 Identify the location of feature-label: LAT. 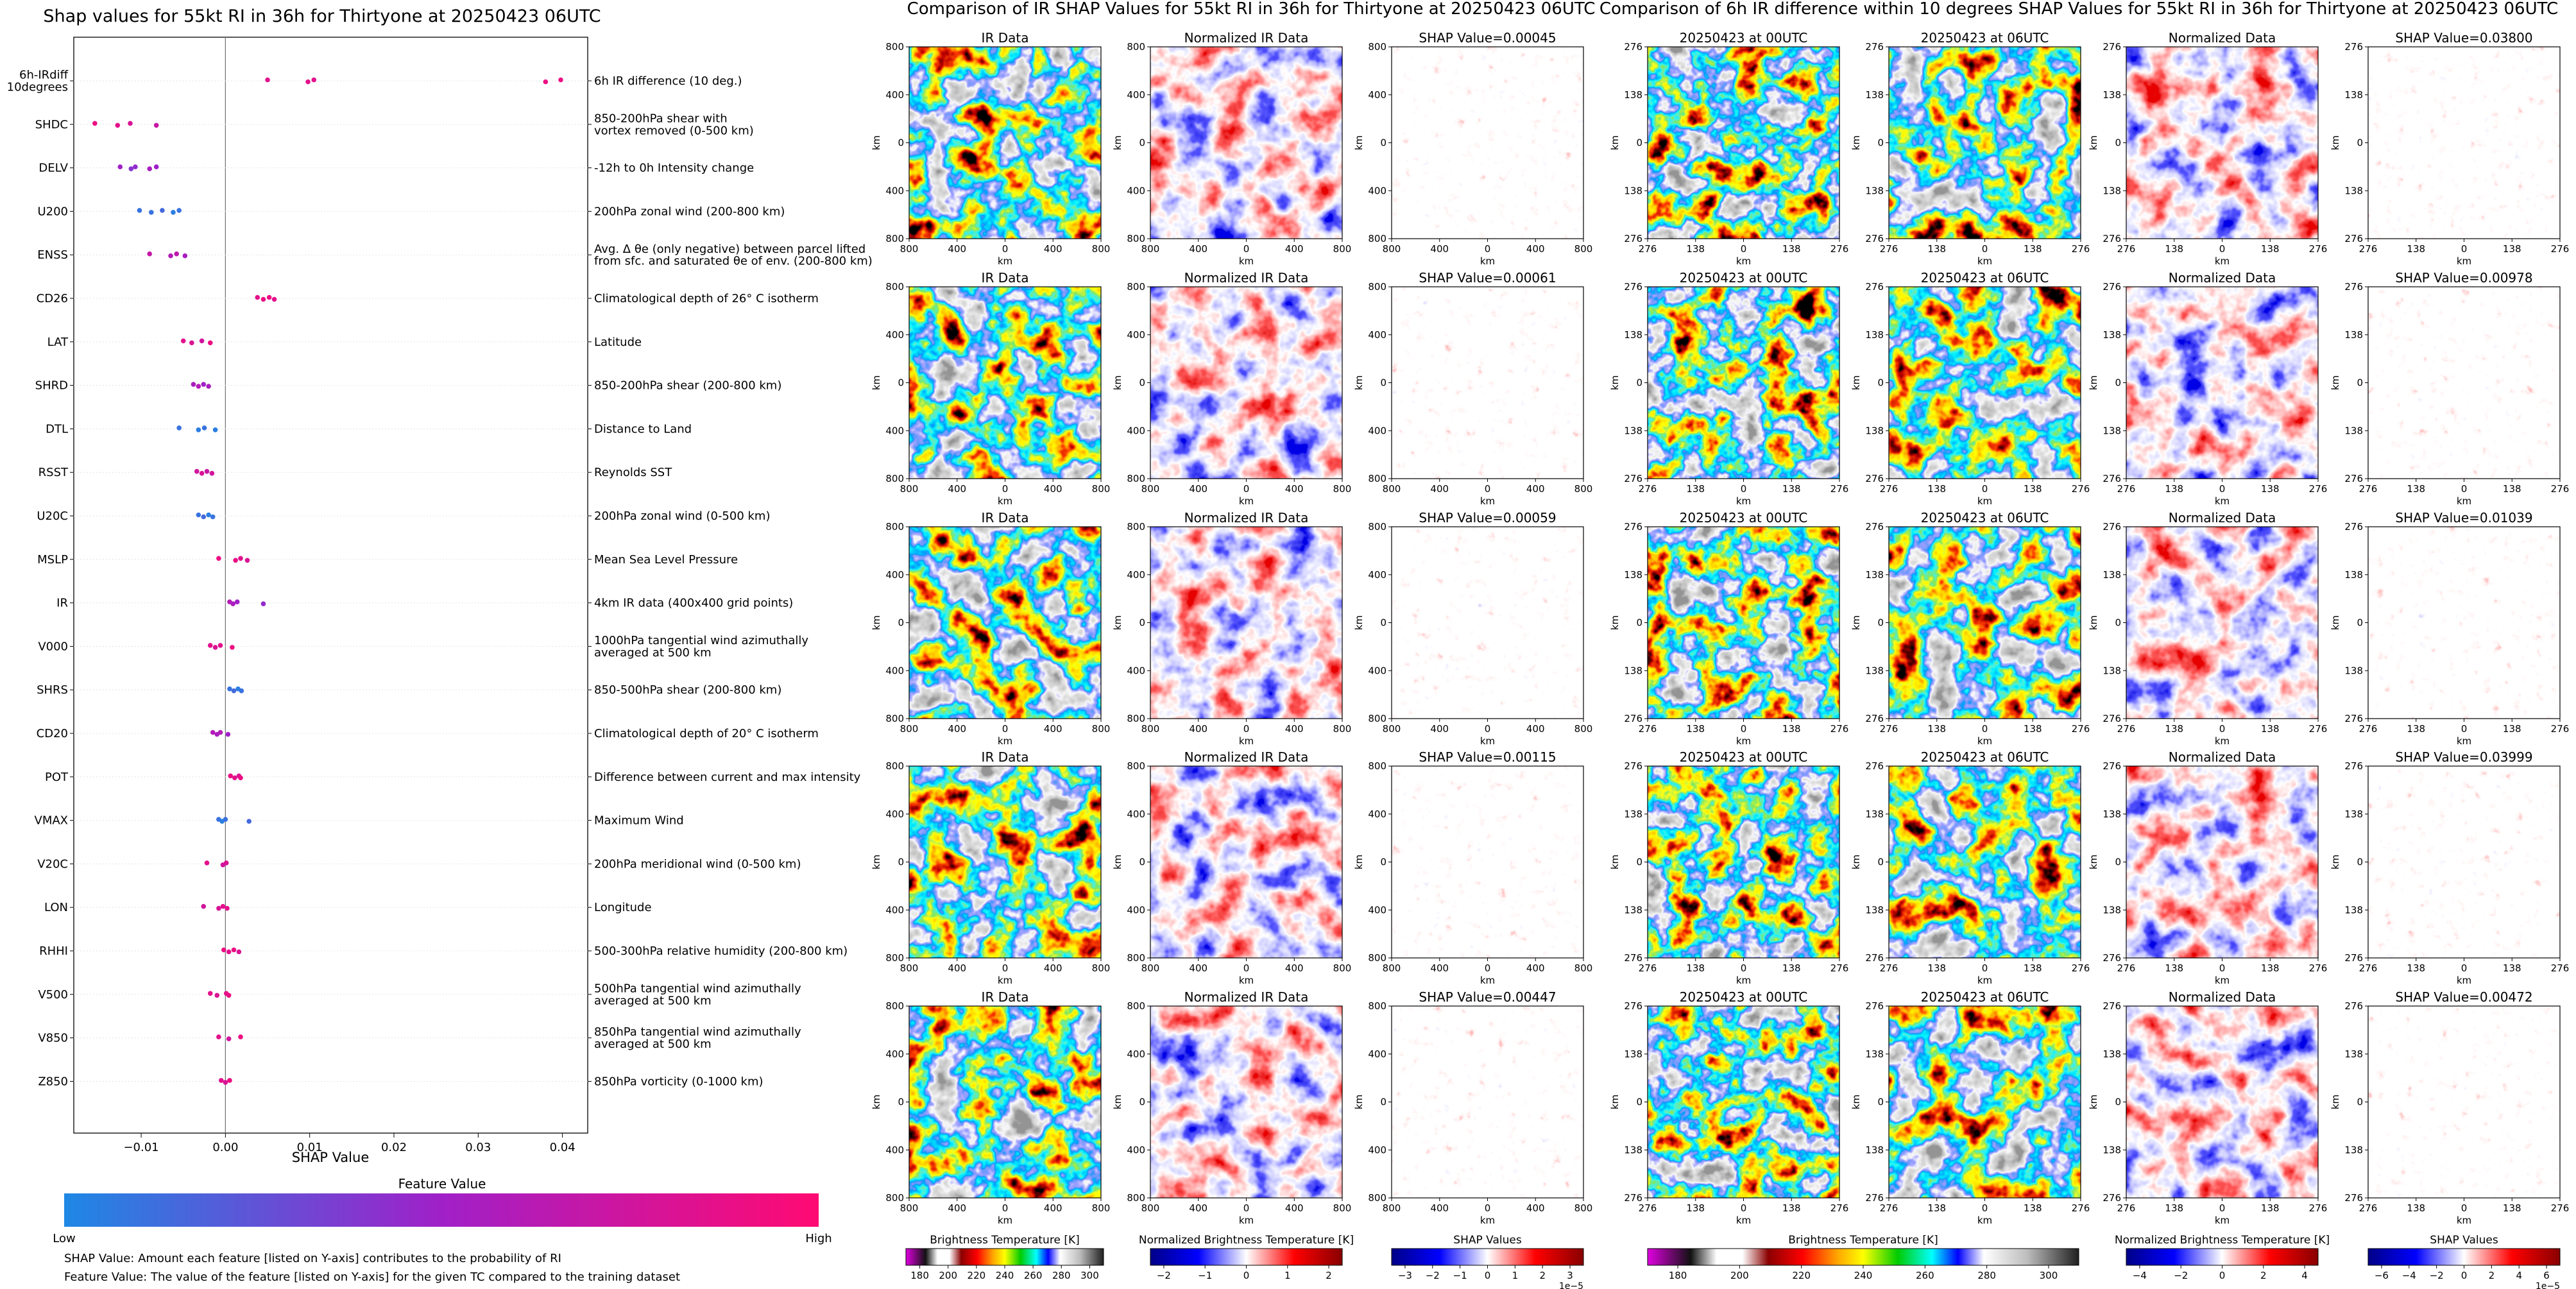
(58, 343).